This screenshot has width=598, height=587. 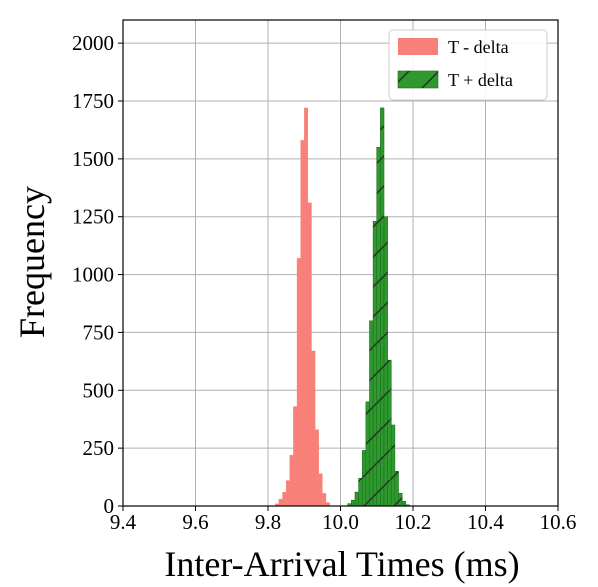 I want to click on y-tick-label: 1500, so click(x=93, y=159).